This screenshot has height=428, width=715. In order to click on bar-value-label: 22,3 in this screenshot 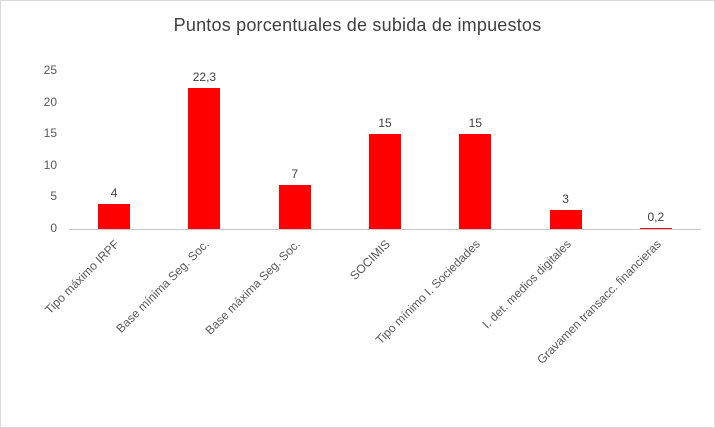, I will do `click(204, 77)`.